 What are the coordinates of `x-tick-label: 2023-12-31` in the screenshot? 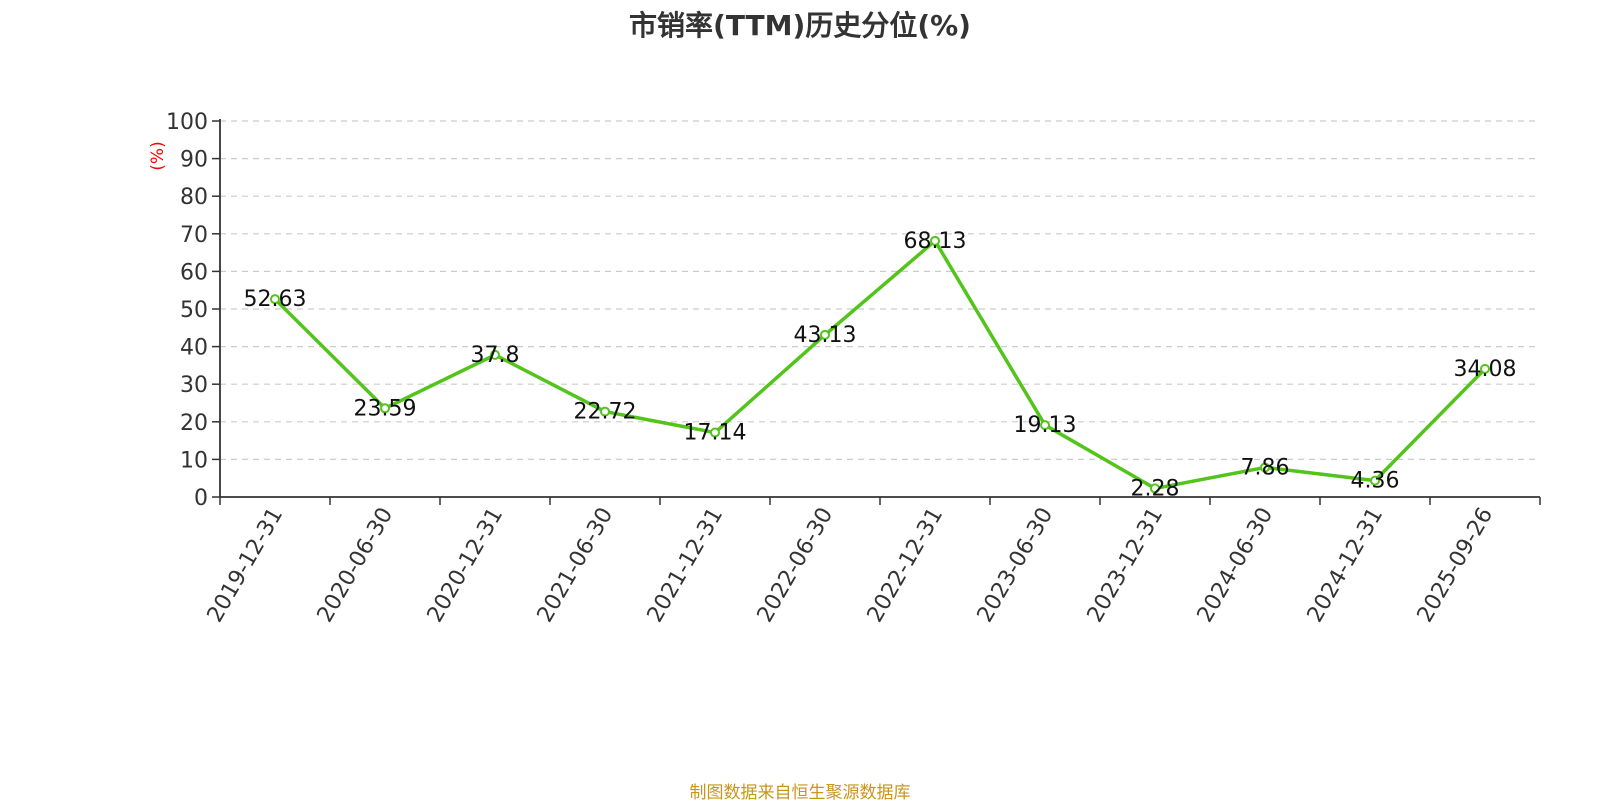 It's located at (1126, 565).